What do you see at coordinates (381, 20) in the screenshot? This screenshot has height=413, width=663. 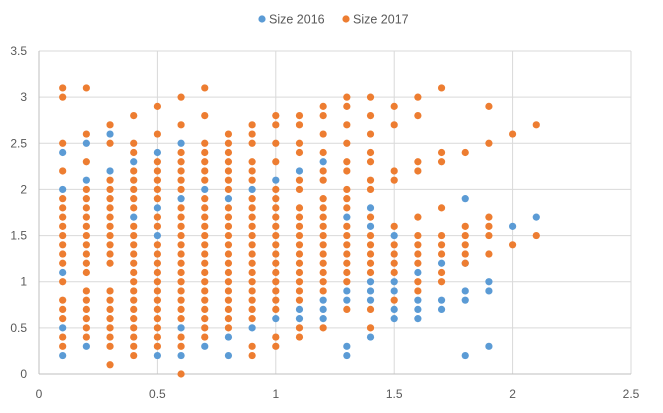 I see `legend-label: Size 2017` at bounding box center [381, 20].